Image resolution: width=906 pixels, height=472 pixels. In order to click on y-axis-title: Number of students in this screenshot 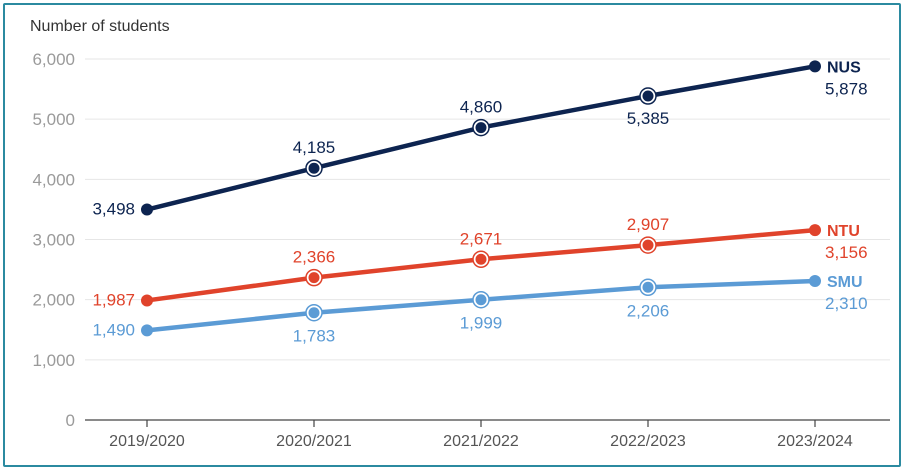, I will do `click(100, 26)`.